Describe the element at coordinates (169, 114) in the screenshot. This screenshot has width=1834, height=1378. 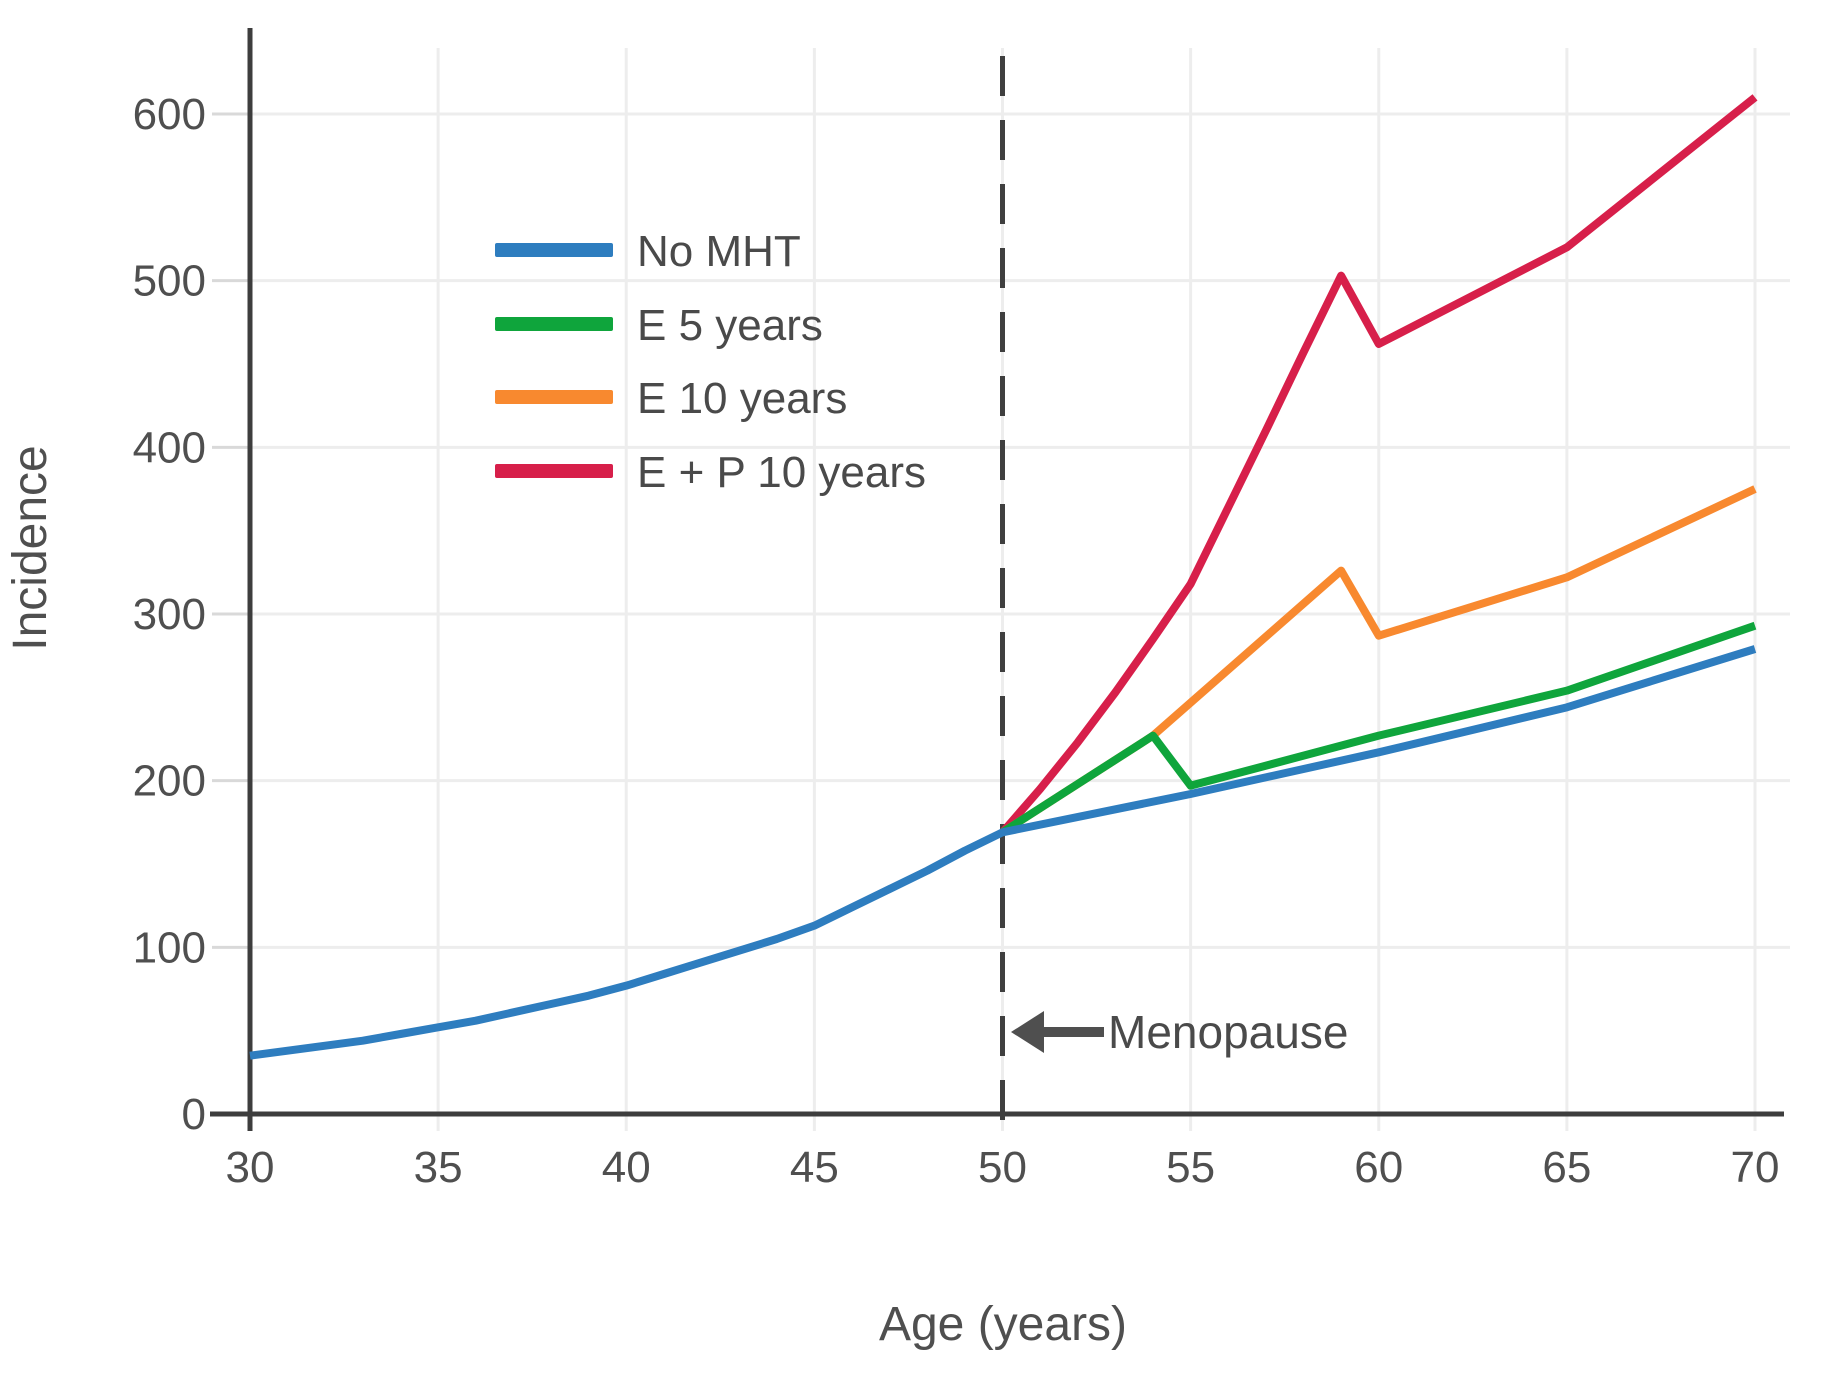
I see `y-tick-label: 600` at that location.